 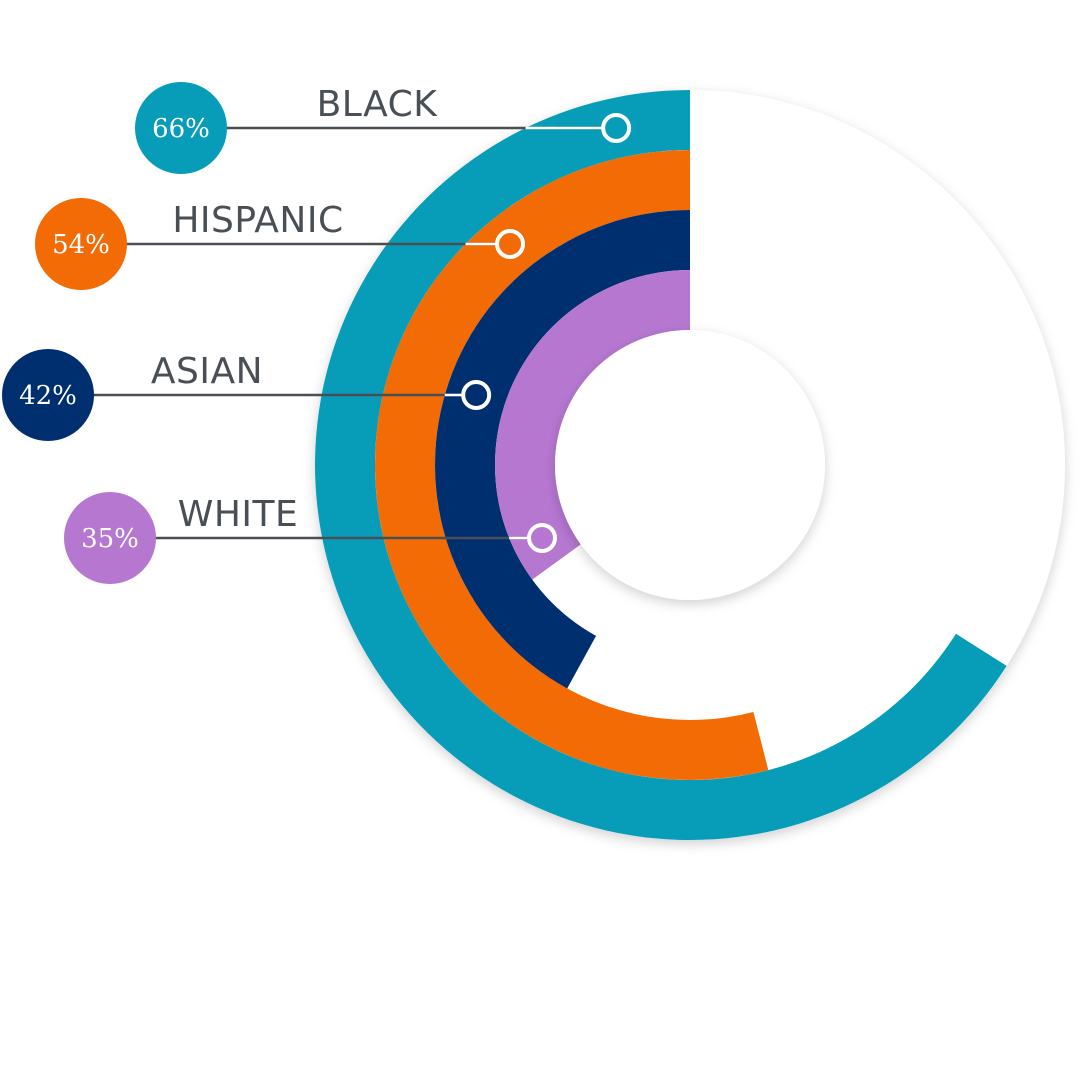 I want to click on pct-label-black: 66%, so click(x=181, y=129).